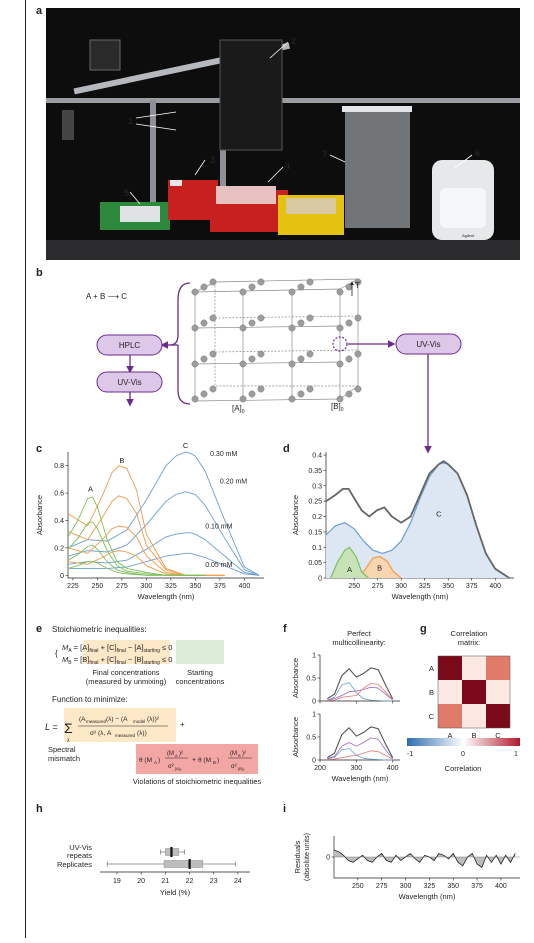 The width and height of the screenshot is (534, 943). I want to click on axis-t-label: T, so click(357, 285).